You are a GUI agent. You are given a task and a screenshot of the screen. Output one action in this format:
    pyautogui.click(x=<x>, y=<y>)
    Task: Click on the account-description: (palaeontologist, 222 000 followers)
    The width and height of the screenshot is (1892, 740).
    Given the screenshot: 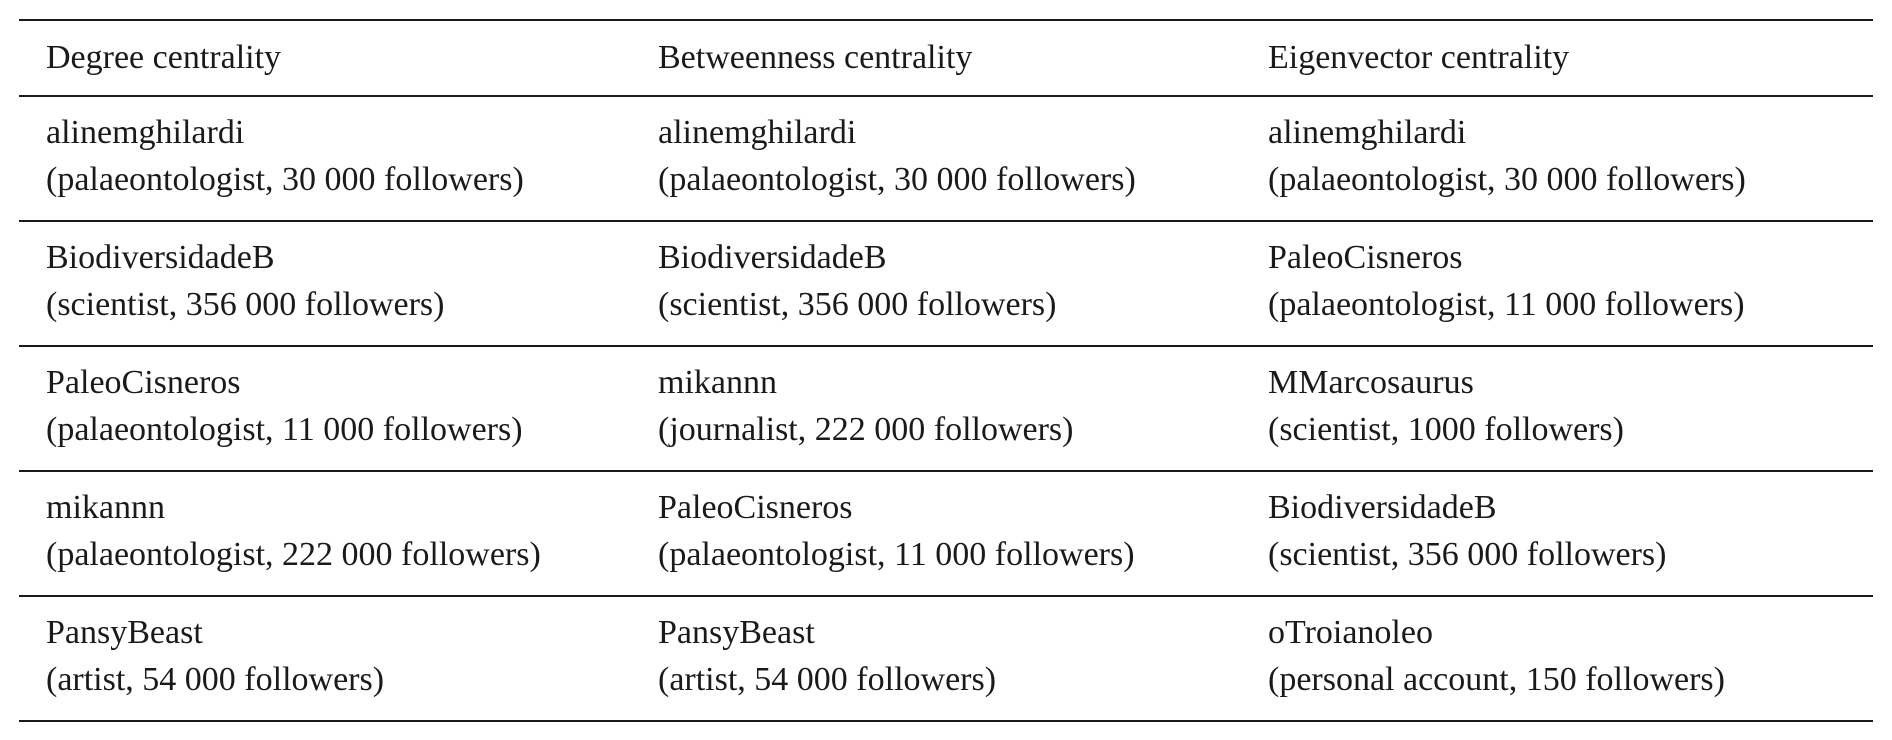 What is the action you would take?
    pyautogui.click(x=293, y=554)
    